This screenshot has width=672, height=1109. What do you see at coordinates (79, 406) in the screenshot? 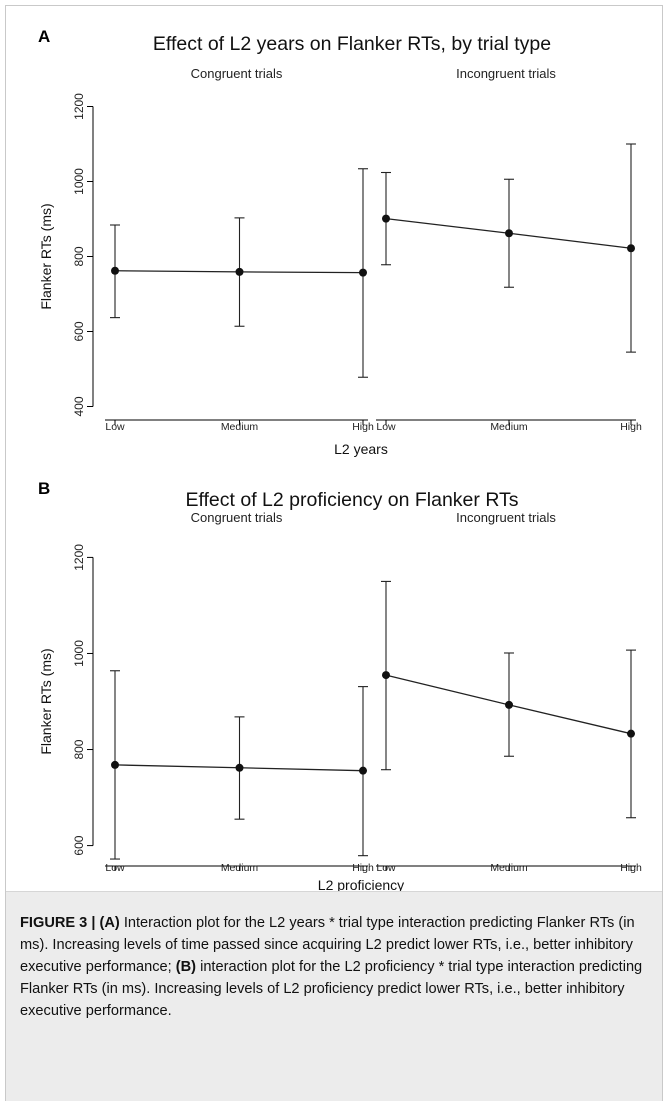
I see `y-tick-label: 400` at bounding box center [79, 406].